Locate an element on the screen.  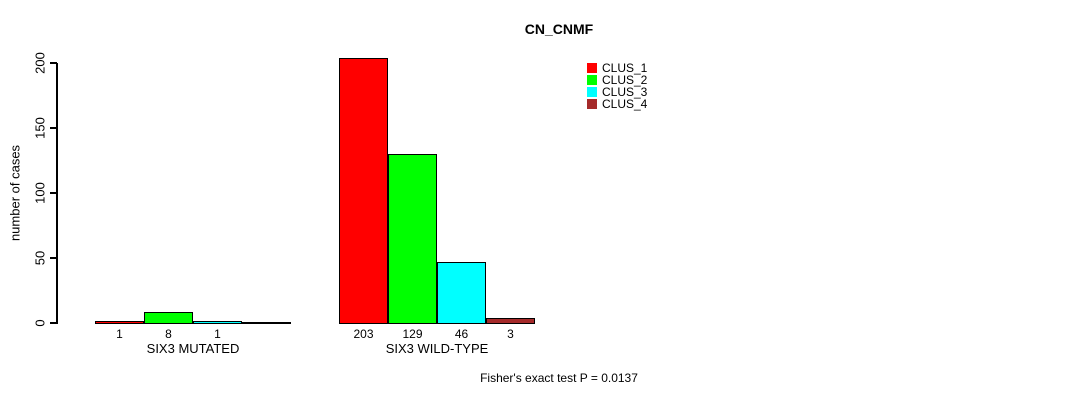
chart-title: CN_CNMF is located at coordinates (559, 29).